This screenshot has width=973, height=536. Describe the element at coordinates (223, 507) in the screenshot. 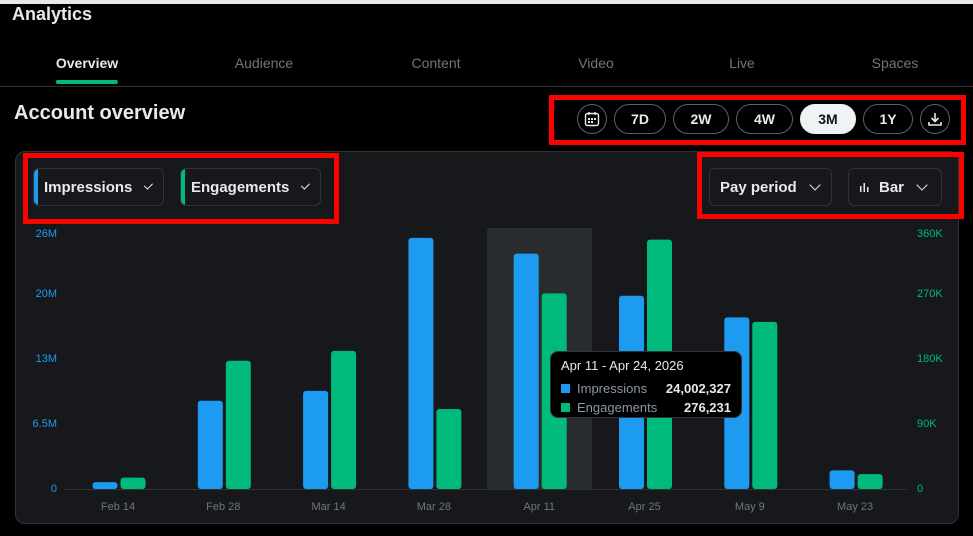

I see `x-axis-label: Feb 28` at that location.